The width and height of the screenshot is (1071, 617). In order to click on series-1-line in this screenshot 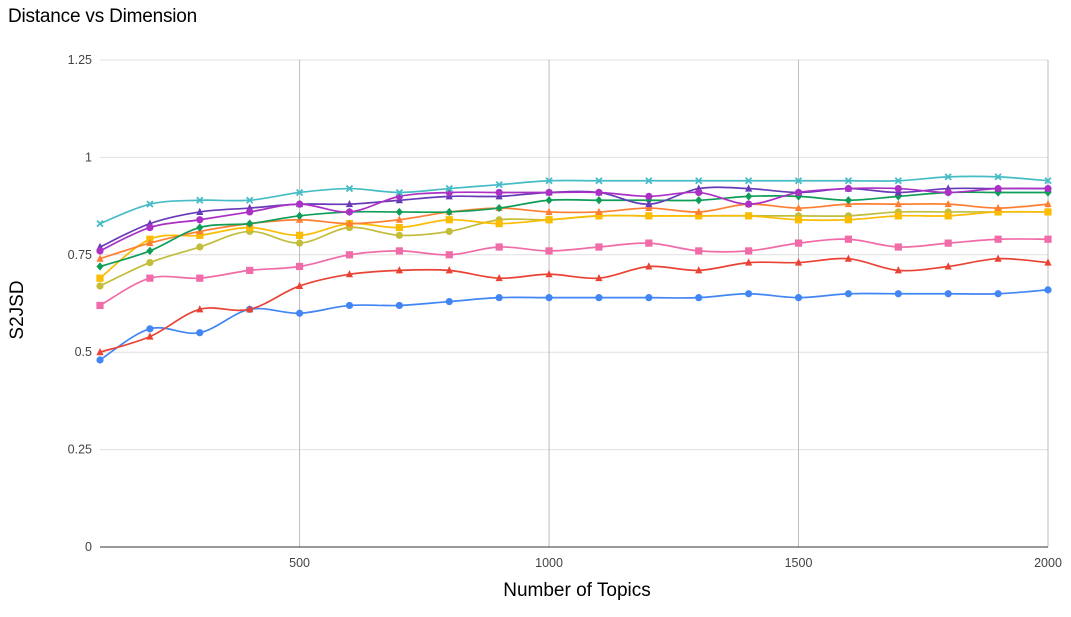, I will do `click(574, 325)`.